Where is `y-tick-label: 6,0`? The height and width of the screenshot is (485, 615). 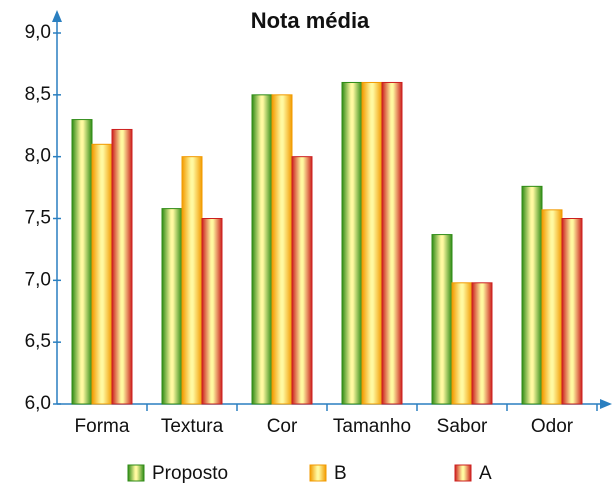
y-tick-label: 6,0 is located at coordinates (38, 403).